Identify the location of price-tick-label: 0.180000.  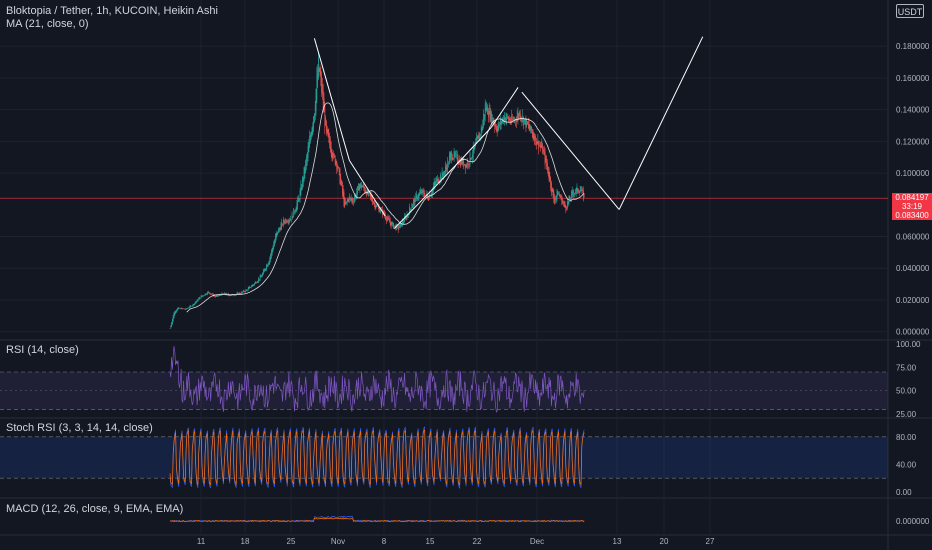
(913, 46).